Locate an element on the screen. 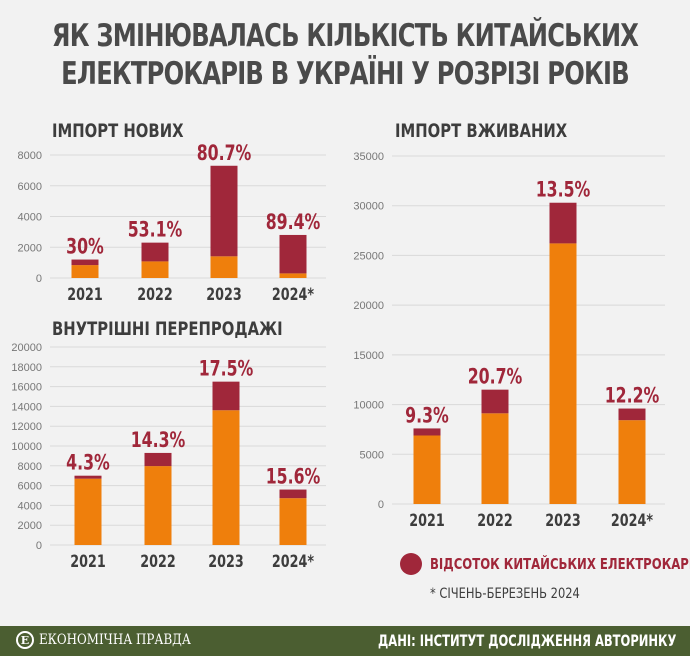  data-label: 17.5% is located at coordinates (226, 370).